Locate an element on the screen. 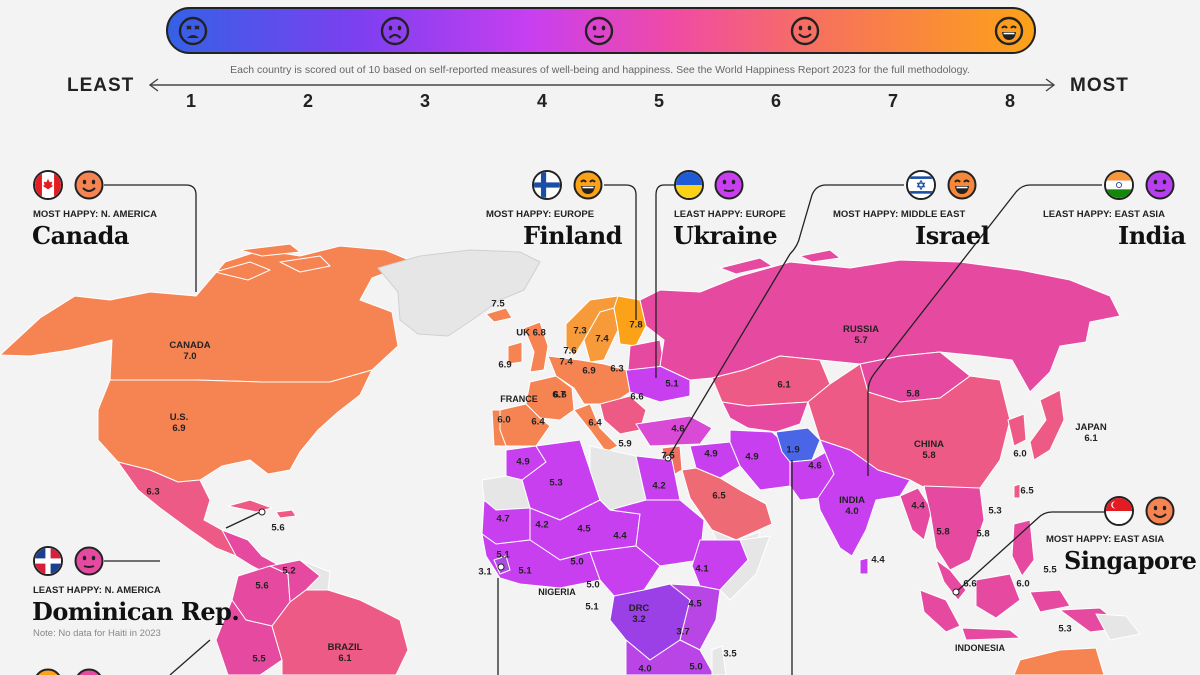  scale-arrow is located at coordinates (602, 85).